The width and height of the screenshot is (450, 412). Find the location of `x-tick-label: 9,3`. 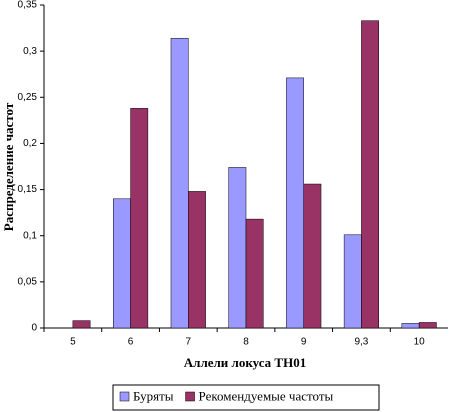

x-tick-label: 9,3 is located at coordinates (361, 342).